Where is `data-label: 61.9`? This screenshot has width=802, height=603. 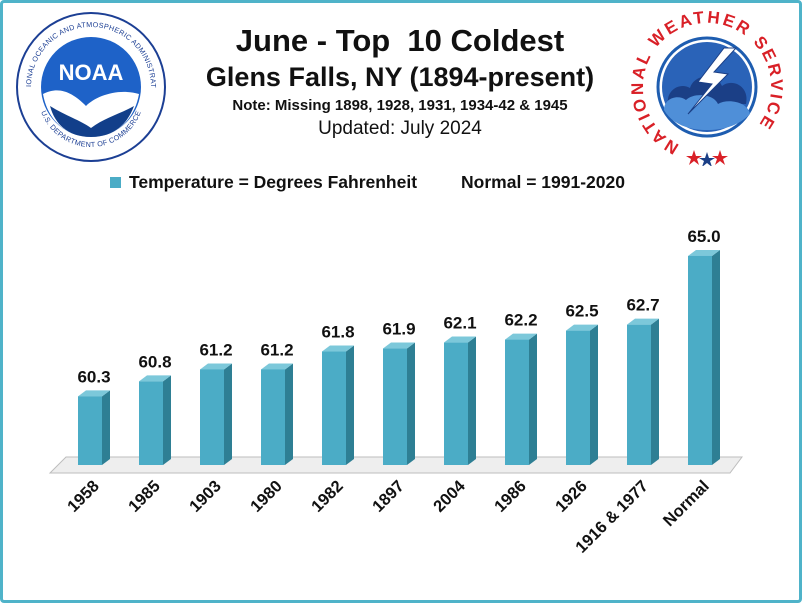 data-label: 61.9 is located at coordinates (398, 329).